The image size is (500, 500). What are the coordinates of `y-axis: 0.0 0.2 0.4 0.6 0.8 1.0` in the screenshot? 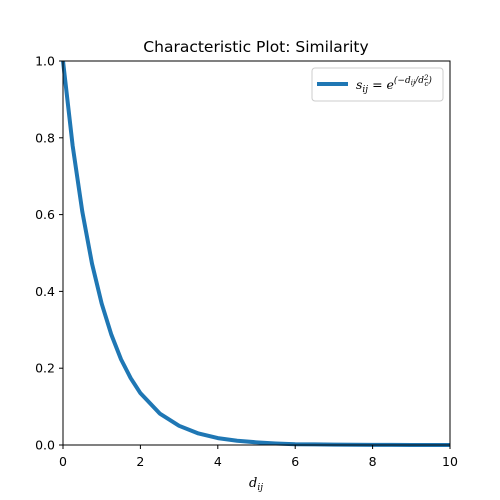 It's located at (49, 253).